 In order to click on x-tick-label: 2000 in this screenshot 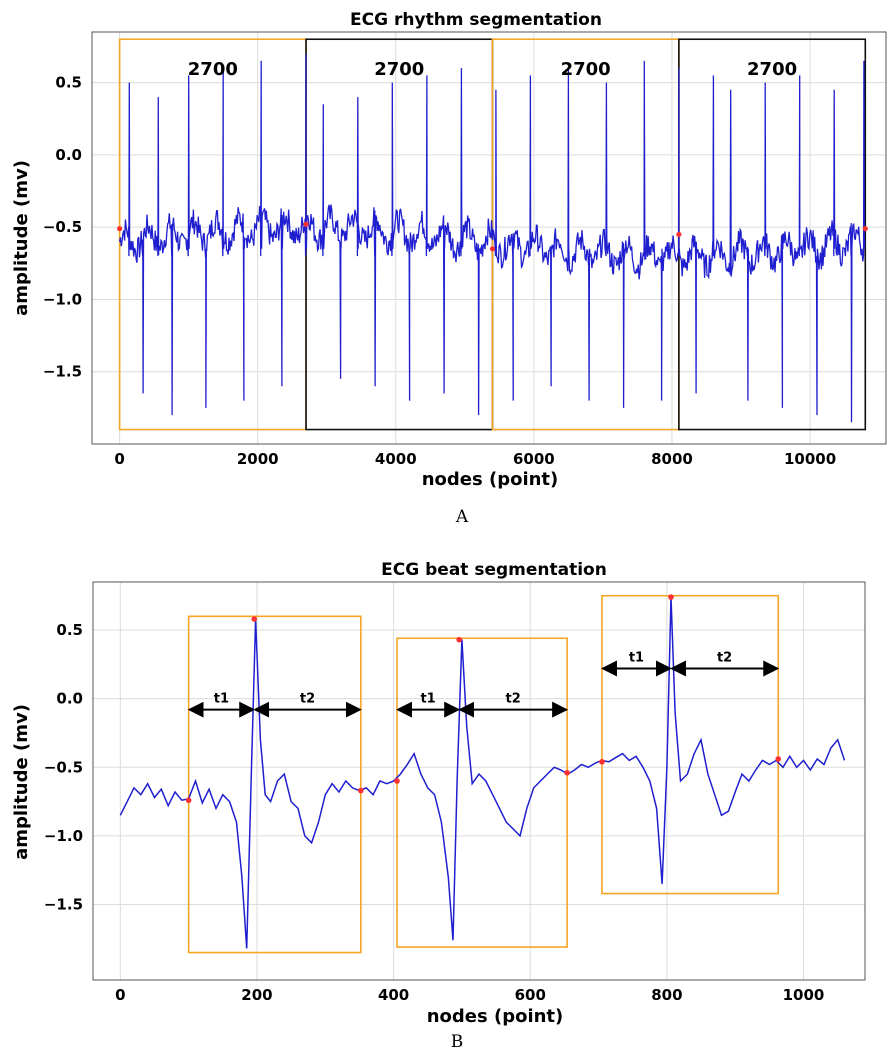, I will do `click(258, 459)`.